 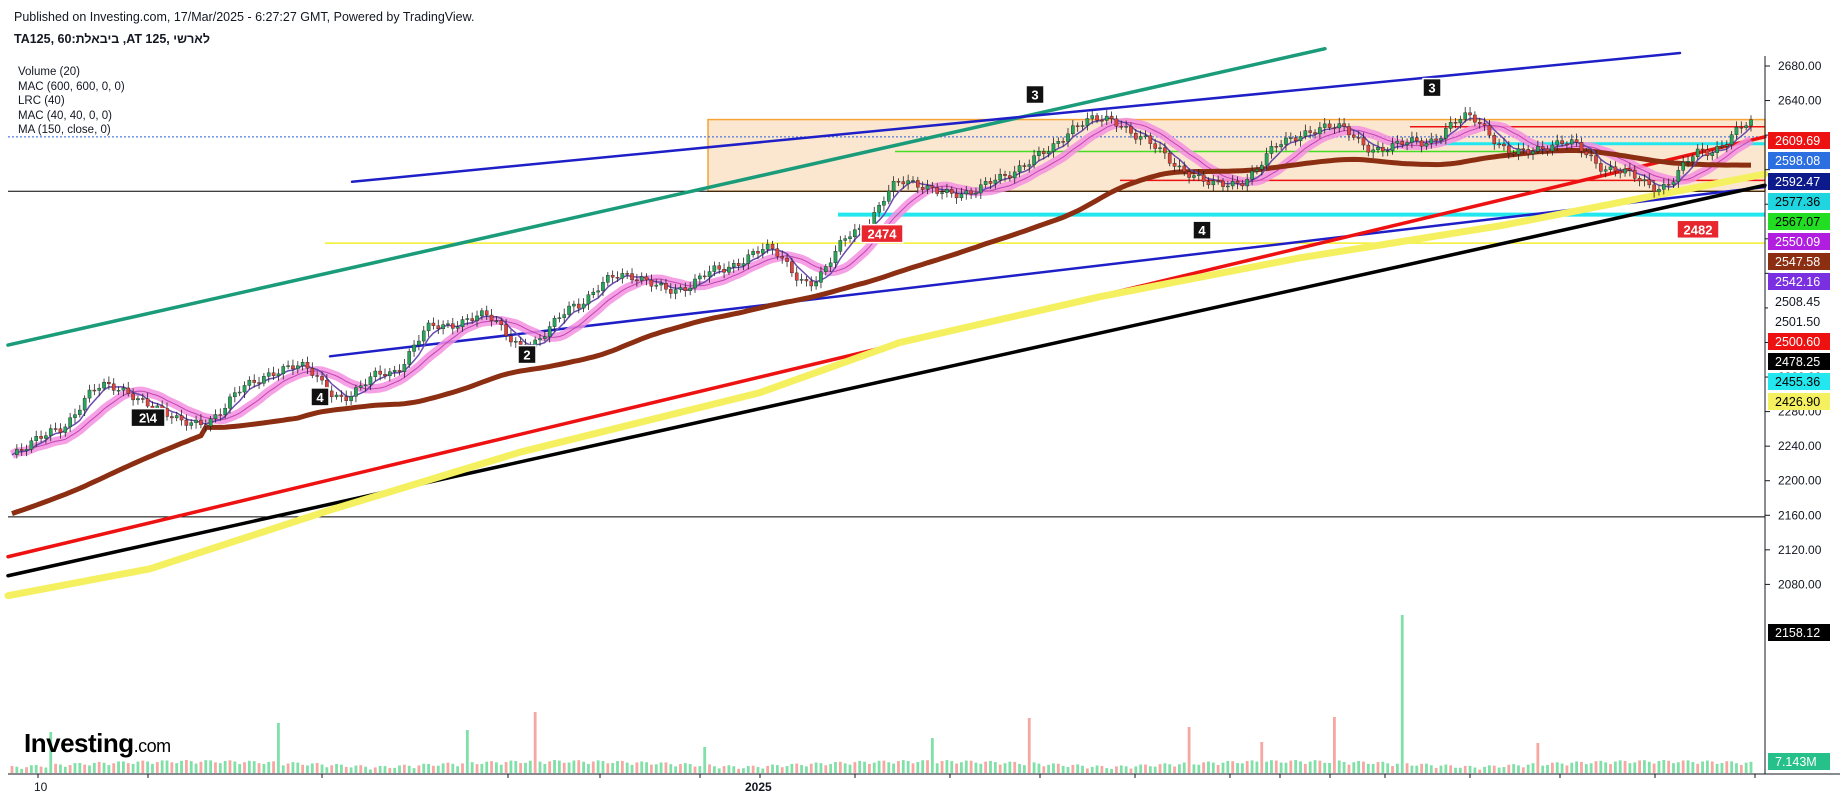 What do you see at coordinates (1797, 362) in the screenshot?
I see `price-label-text: 2478.25` at bounding box center [1797, 362].